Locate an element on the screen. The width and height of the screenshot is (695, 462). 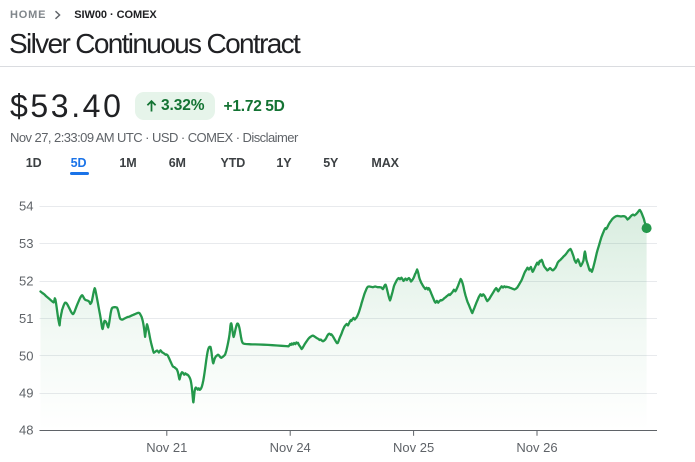
svg-text: 52 is located at coordinates (26, 281).